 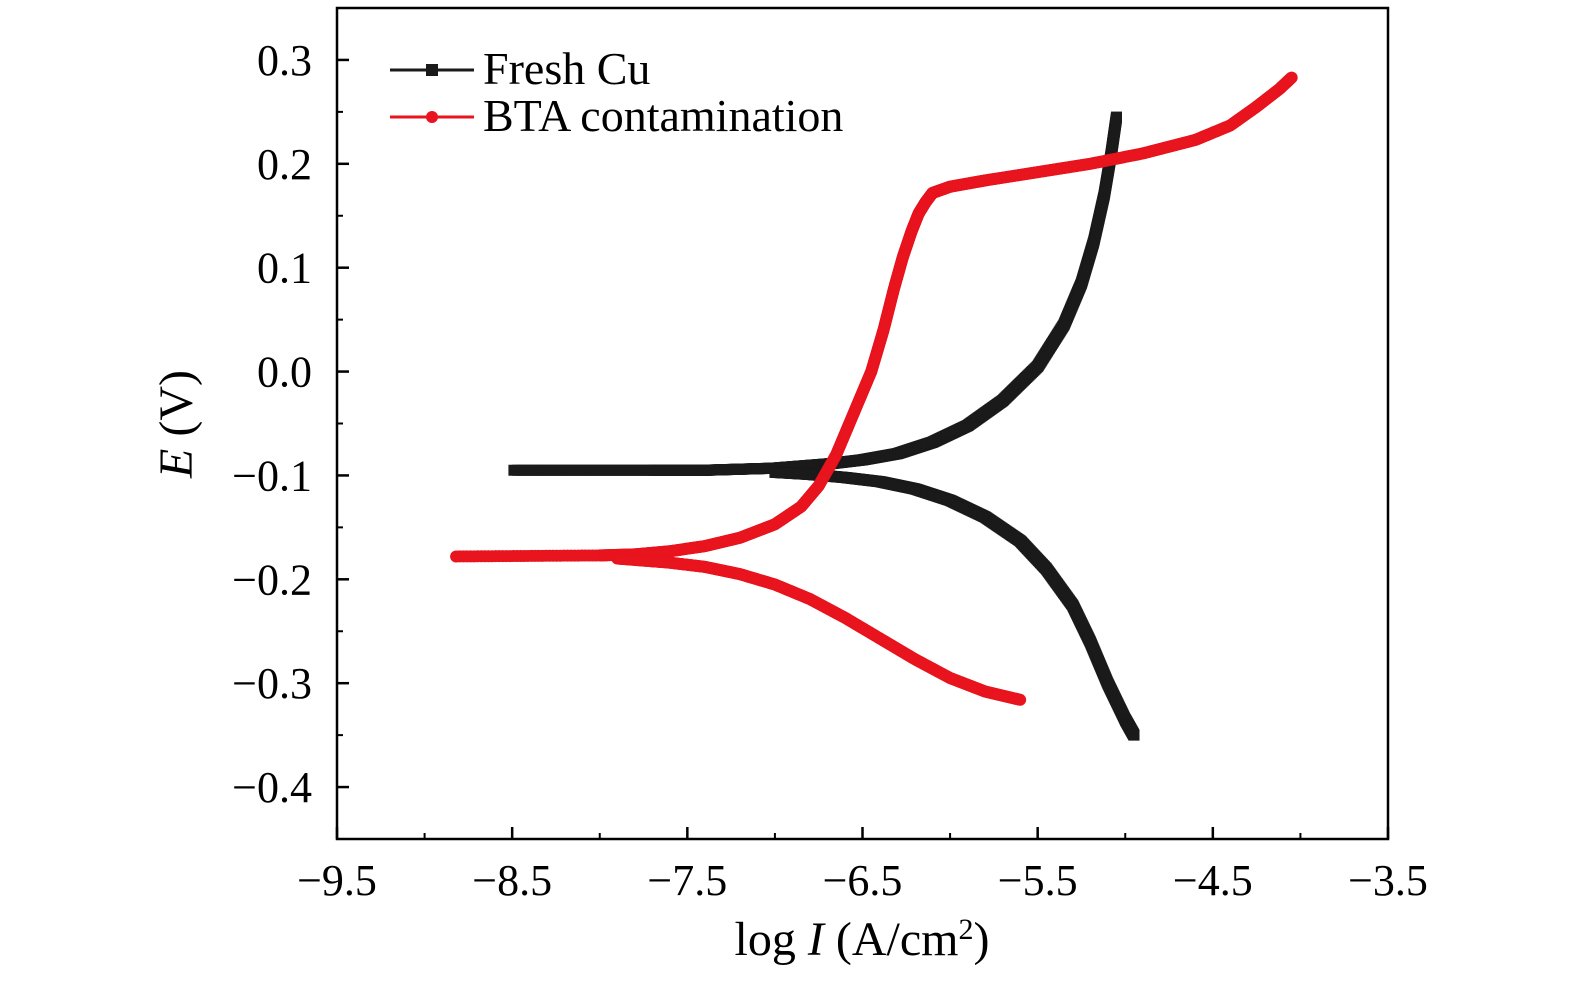 What do you see at coordinates (663, 115) in the screenshot?
I see `legend-label-bta-contamination: BTA contamination` at bounding box center [663, 115].